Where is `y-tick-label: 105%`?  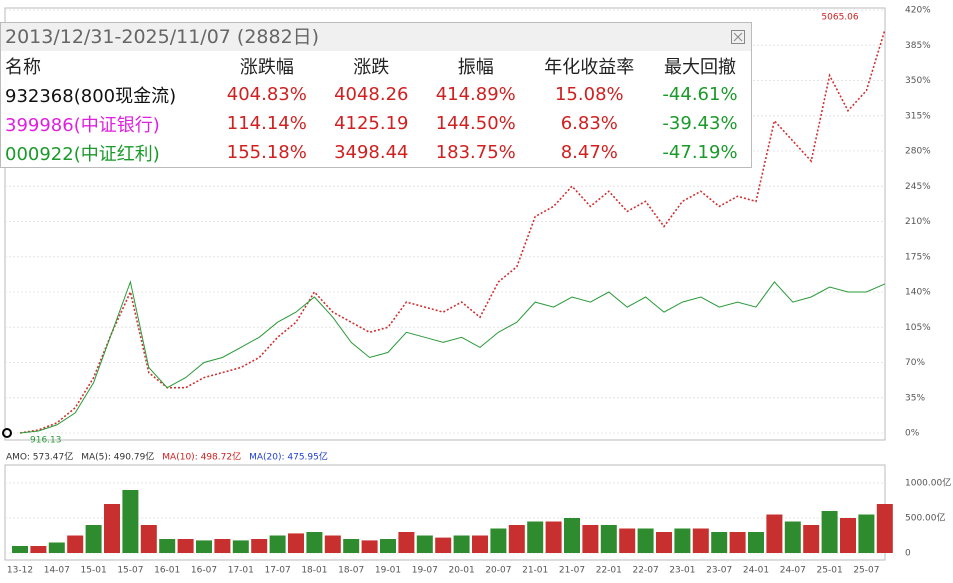 y-tick-label: 105% is located at coordinates (918, 328).